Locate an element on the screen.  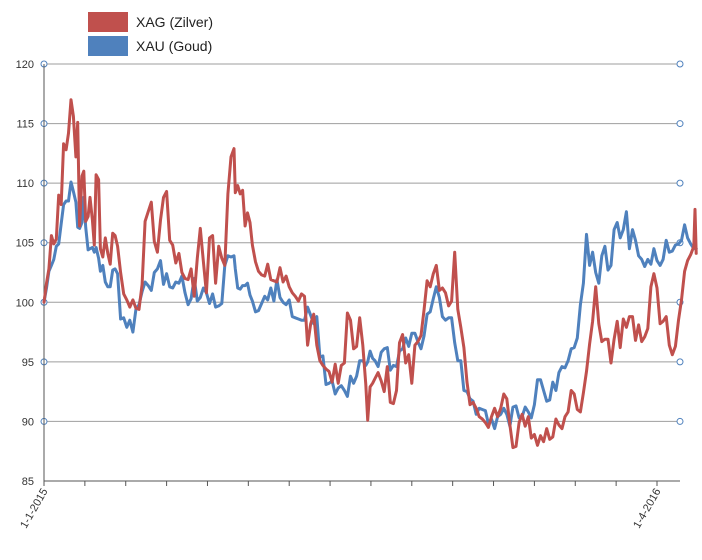
y-tick-label-115: 115 is located at coordinates (25, 125).